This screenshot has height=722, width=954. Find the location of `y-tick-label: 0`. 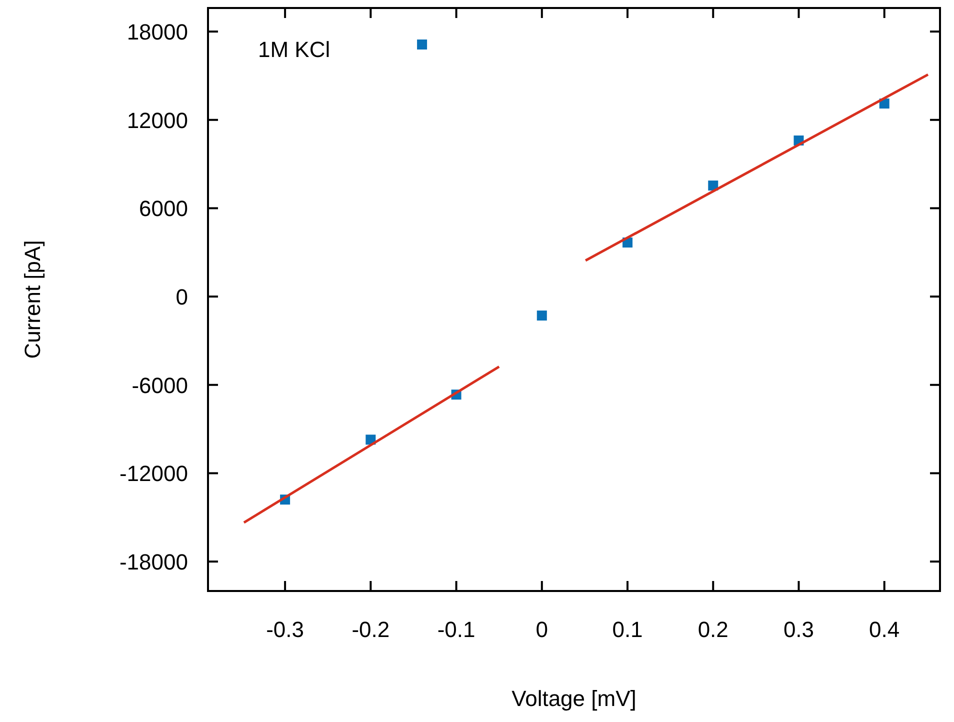

y-tick-label: 0 is located at coordinates (182, 297).